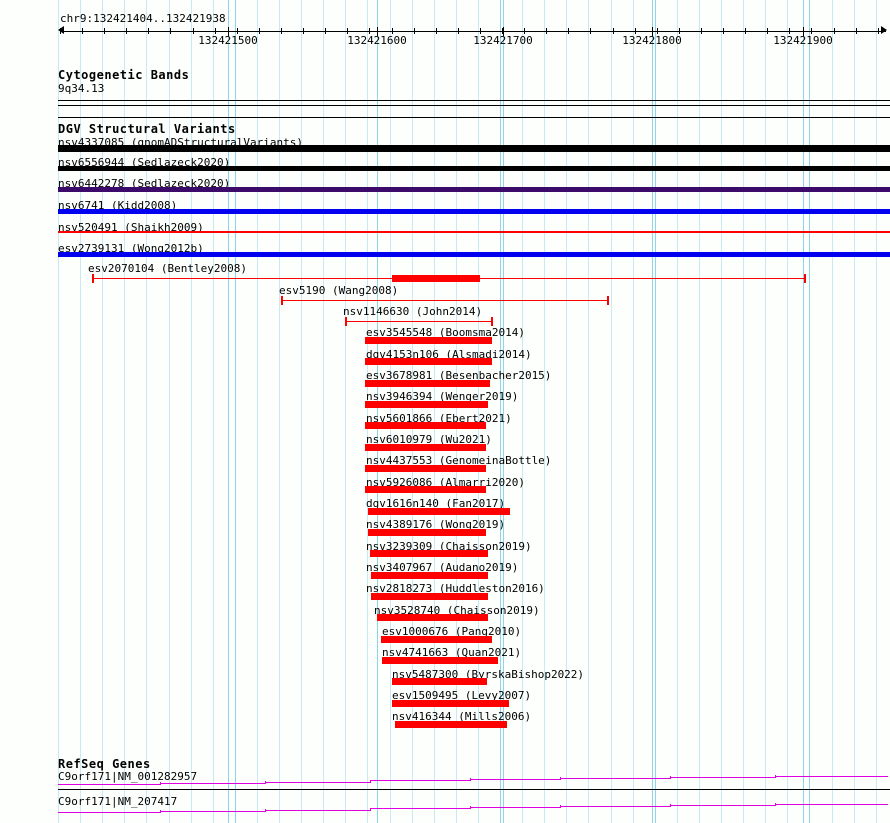 The image size is (890, 823). Describe the element at coordinates (144, 162) in the screenshot. I see `dgv-track-label: nsv6556944 (Sedlazeck2020)` at that location.